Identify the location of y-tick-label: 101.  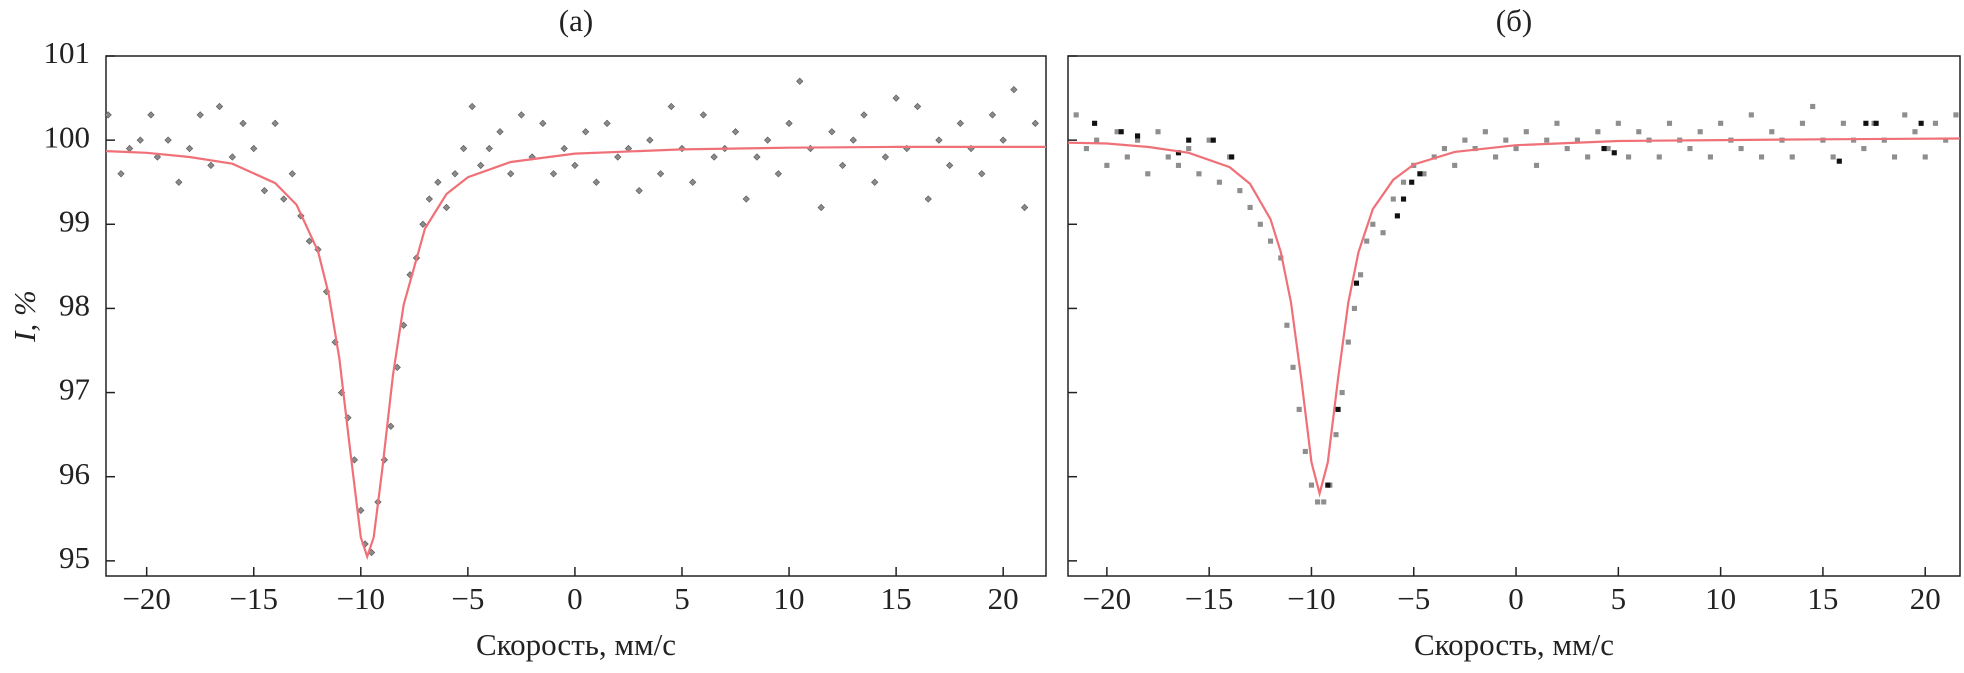
(67, 52).